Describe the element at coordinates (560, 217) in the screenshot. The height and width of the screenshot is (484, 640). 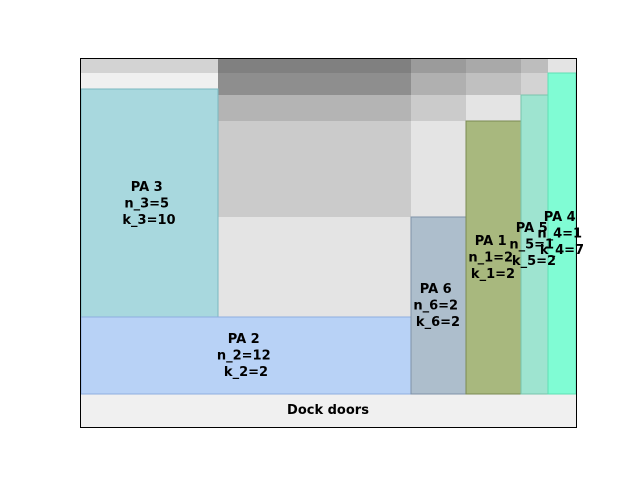
I see `area-label-pa4-line1: PA 4` at that location.